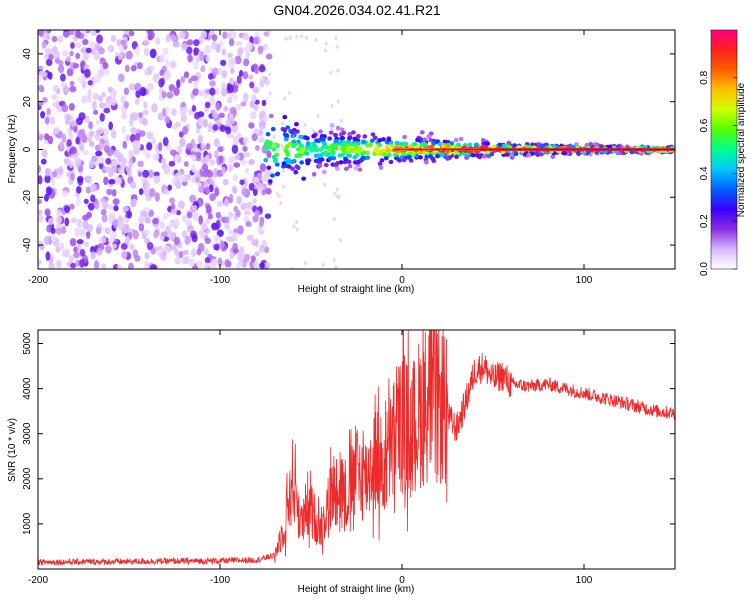 The width and height of the screenshot is (750, 600). I want to click on colorbar-tick-label: 0.4, so click(704, 173).